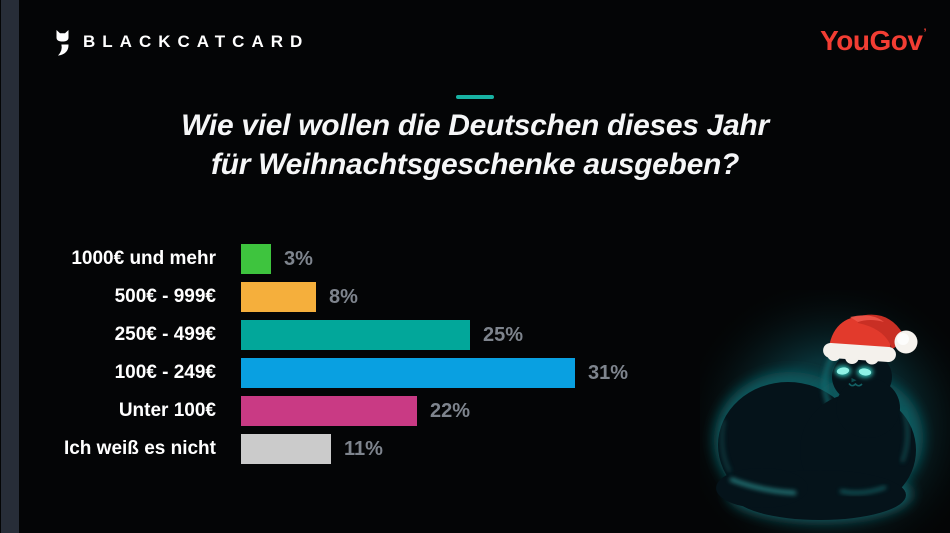  What do you see at coordinates (165, 334) in the screenshot?
I see `category-label: 250€ - 499€` at bounding box center [165, 334].